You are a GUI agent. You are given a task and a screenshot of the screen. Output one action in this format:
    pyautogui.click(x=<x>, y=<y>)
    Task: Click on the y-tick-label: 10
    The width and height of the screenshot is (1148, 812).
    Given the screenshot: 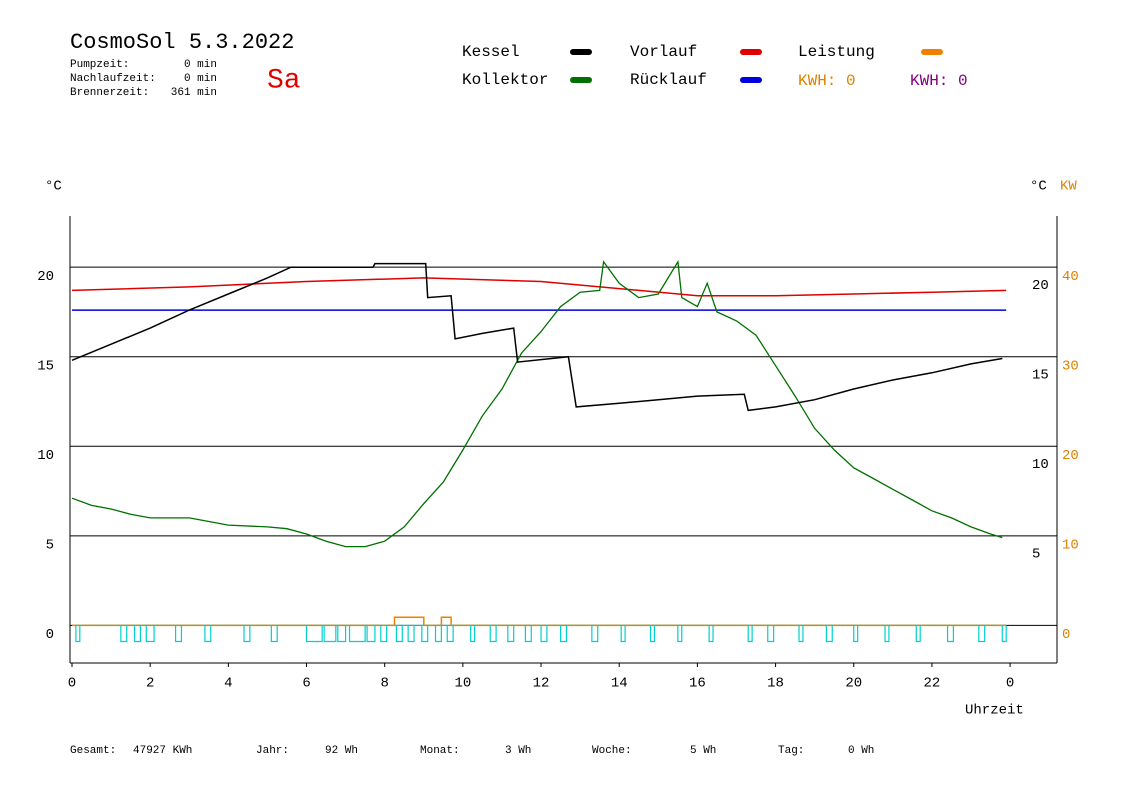 What is the action you would take?
    pyautogui.click(x=45, y=456)
    